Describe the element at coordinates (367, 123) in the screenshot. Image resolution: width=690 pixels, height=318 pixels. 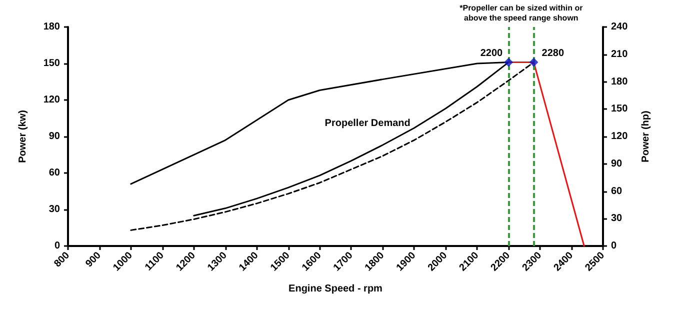
I see `annotation: Propeller Demand` at that location.